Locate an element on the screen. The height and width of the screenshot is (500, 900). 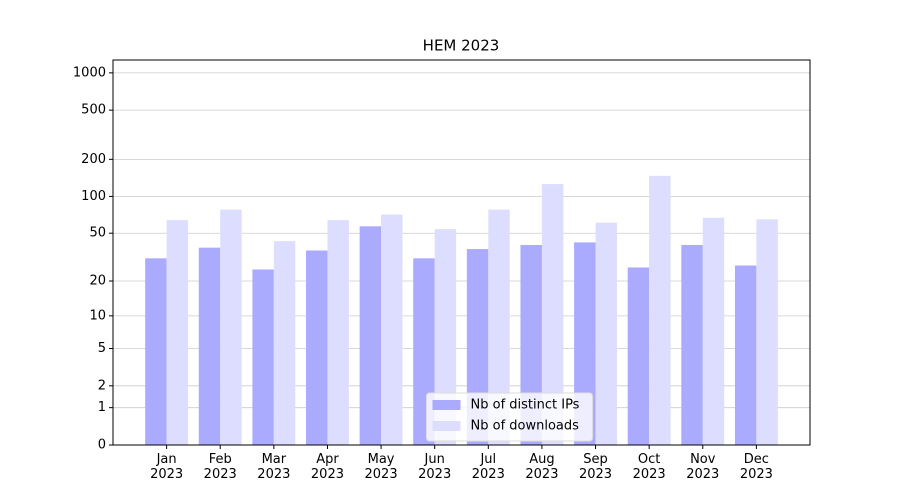
y-tick-label: 20 is located at coordinates (97, 281).